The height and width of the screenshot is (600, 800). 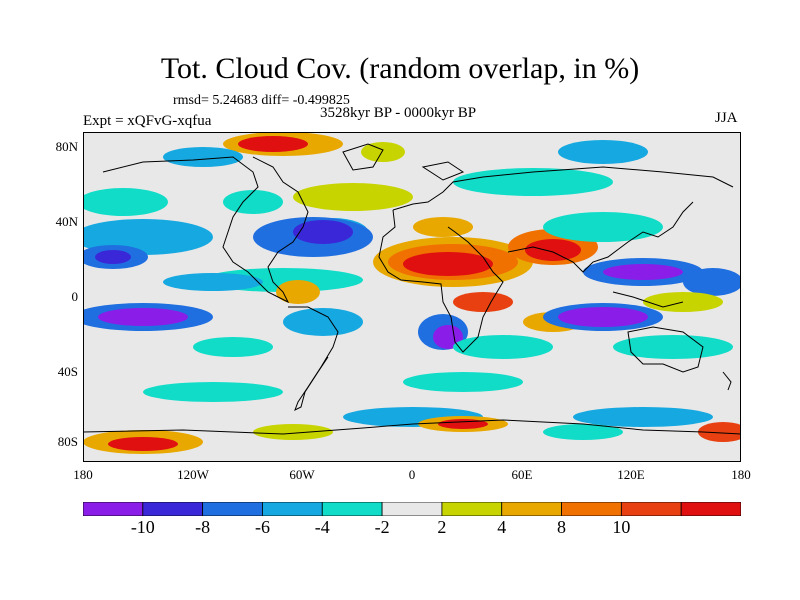 What do you see at coordinates (631, 474) in the screenshot?
I see `lon-tick-120e: 120E` at bounding box center [631, 474].